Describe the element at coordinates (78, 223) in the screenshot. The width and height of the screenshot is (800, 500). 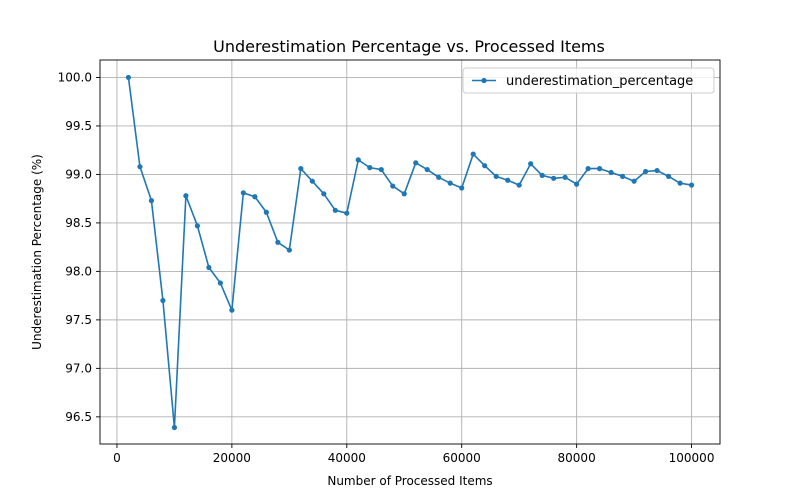
I see `y-tick-label: 98.5` at that location.